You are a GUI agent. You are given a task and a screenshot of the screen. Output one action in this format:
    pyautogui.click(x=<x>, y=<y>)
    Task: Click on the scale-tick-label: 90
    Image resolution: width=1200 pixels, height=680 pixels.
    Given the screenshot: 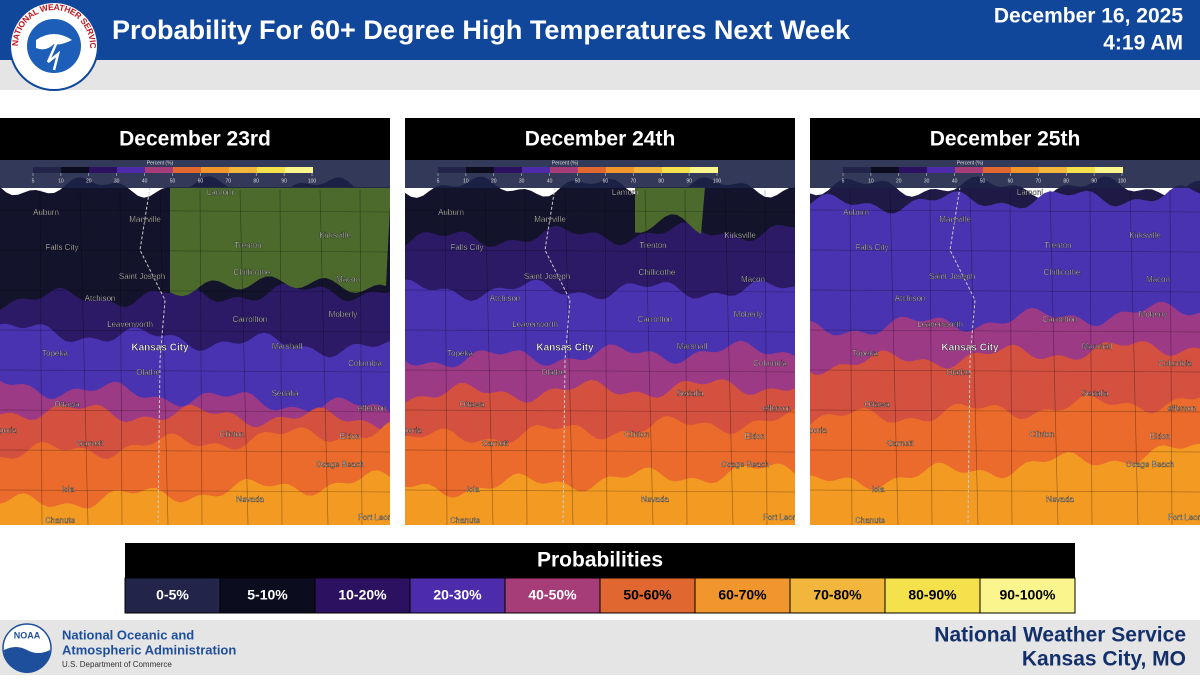 What is the action you would take?
    pyautogui.click(x=689, y=181)
    